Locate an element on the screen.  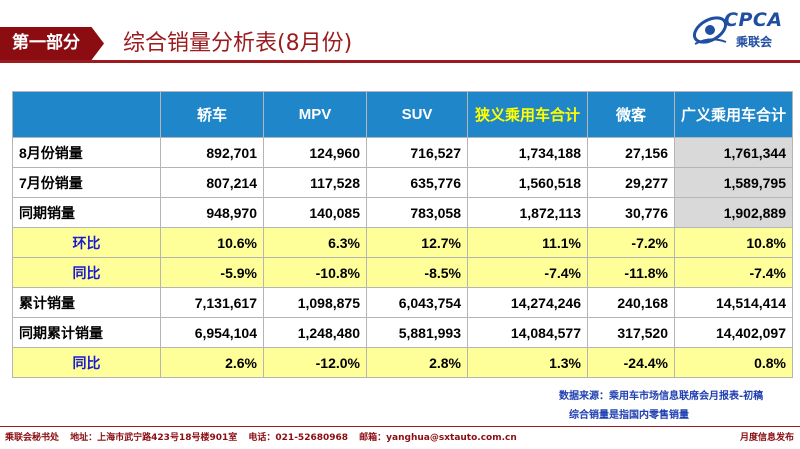
header-divider is located at coordinates (400, 61).